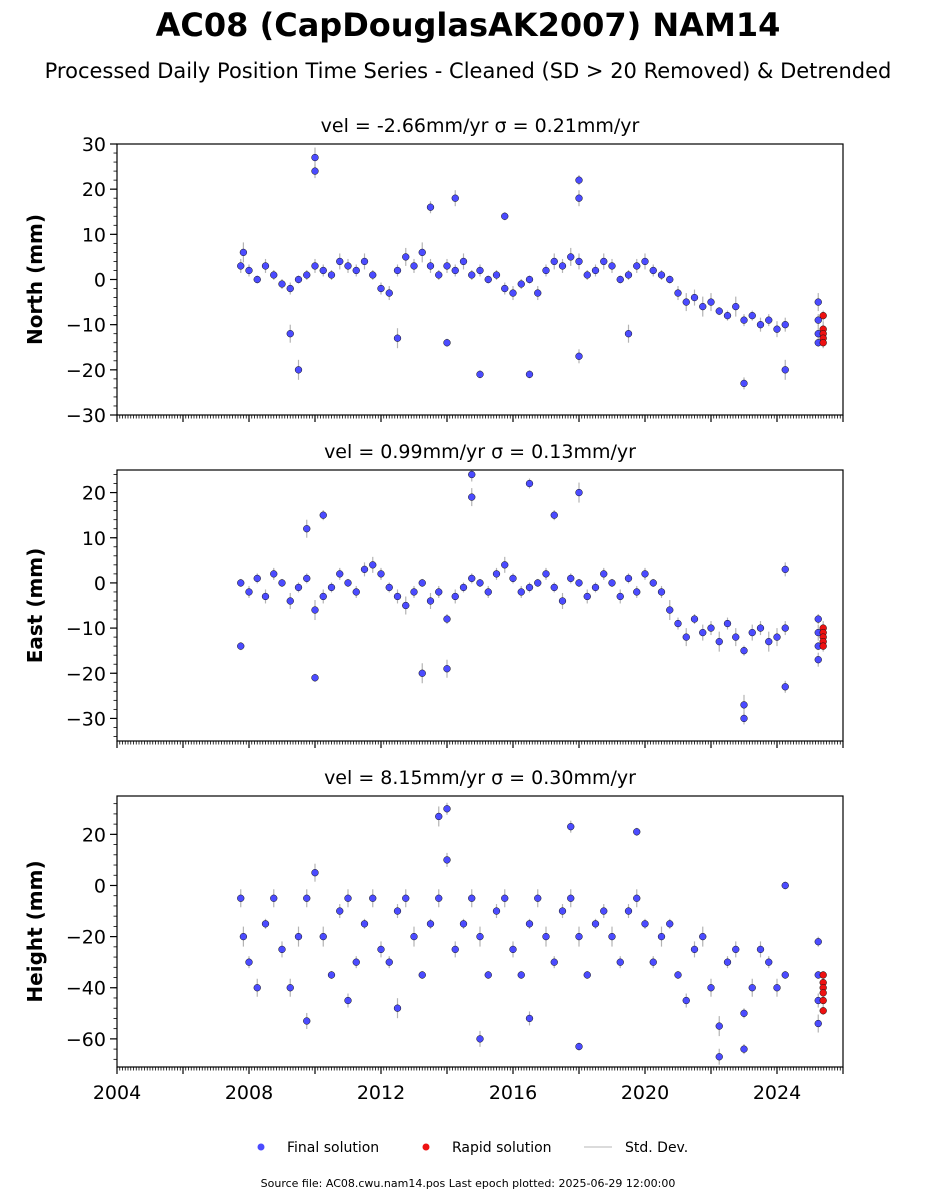 The height and width of the screenshot is (1200, 937). I want to click on y-tick-label: −40, so click(86, 989).